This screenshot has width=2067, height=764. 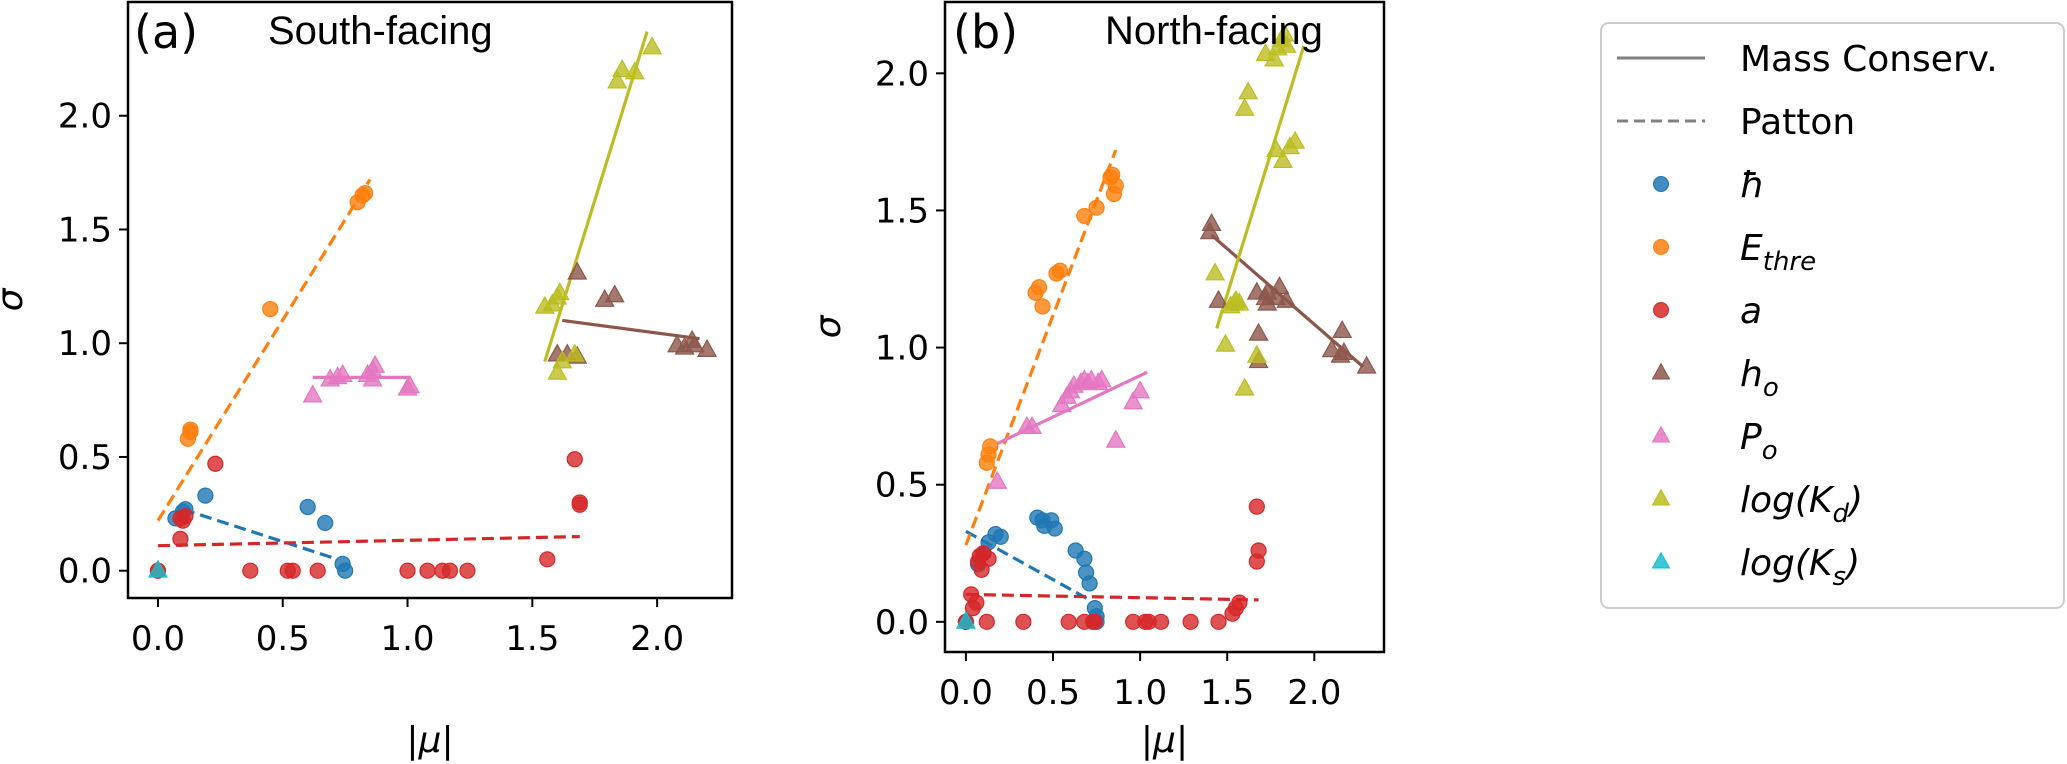 I want to click on legend-label: ħ, so click(x=1752, y=185).